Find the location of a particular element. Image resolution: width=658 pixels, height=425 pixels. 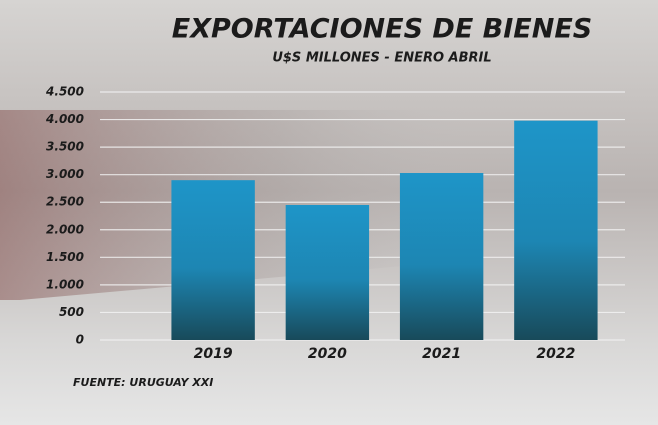

y-tick-label: 1.500 is located at coordinates (65, 257).